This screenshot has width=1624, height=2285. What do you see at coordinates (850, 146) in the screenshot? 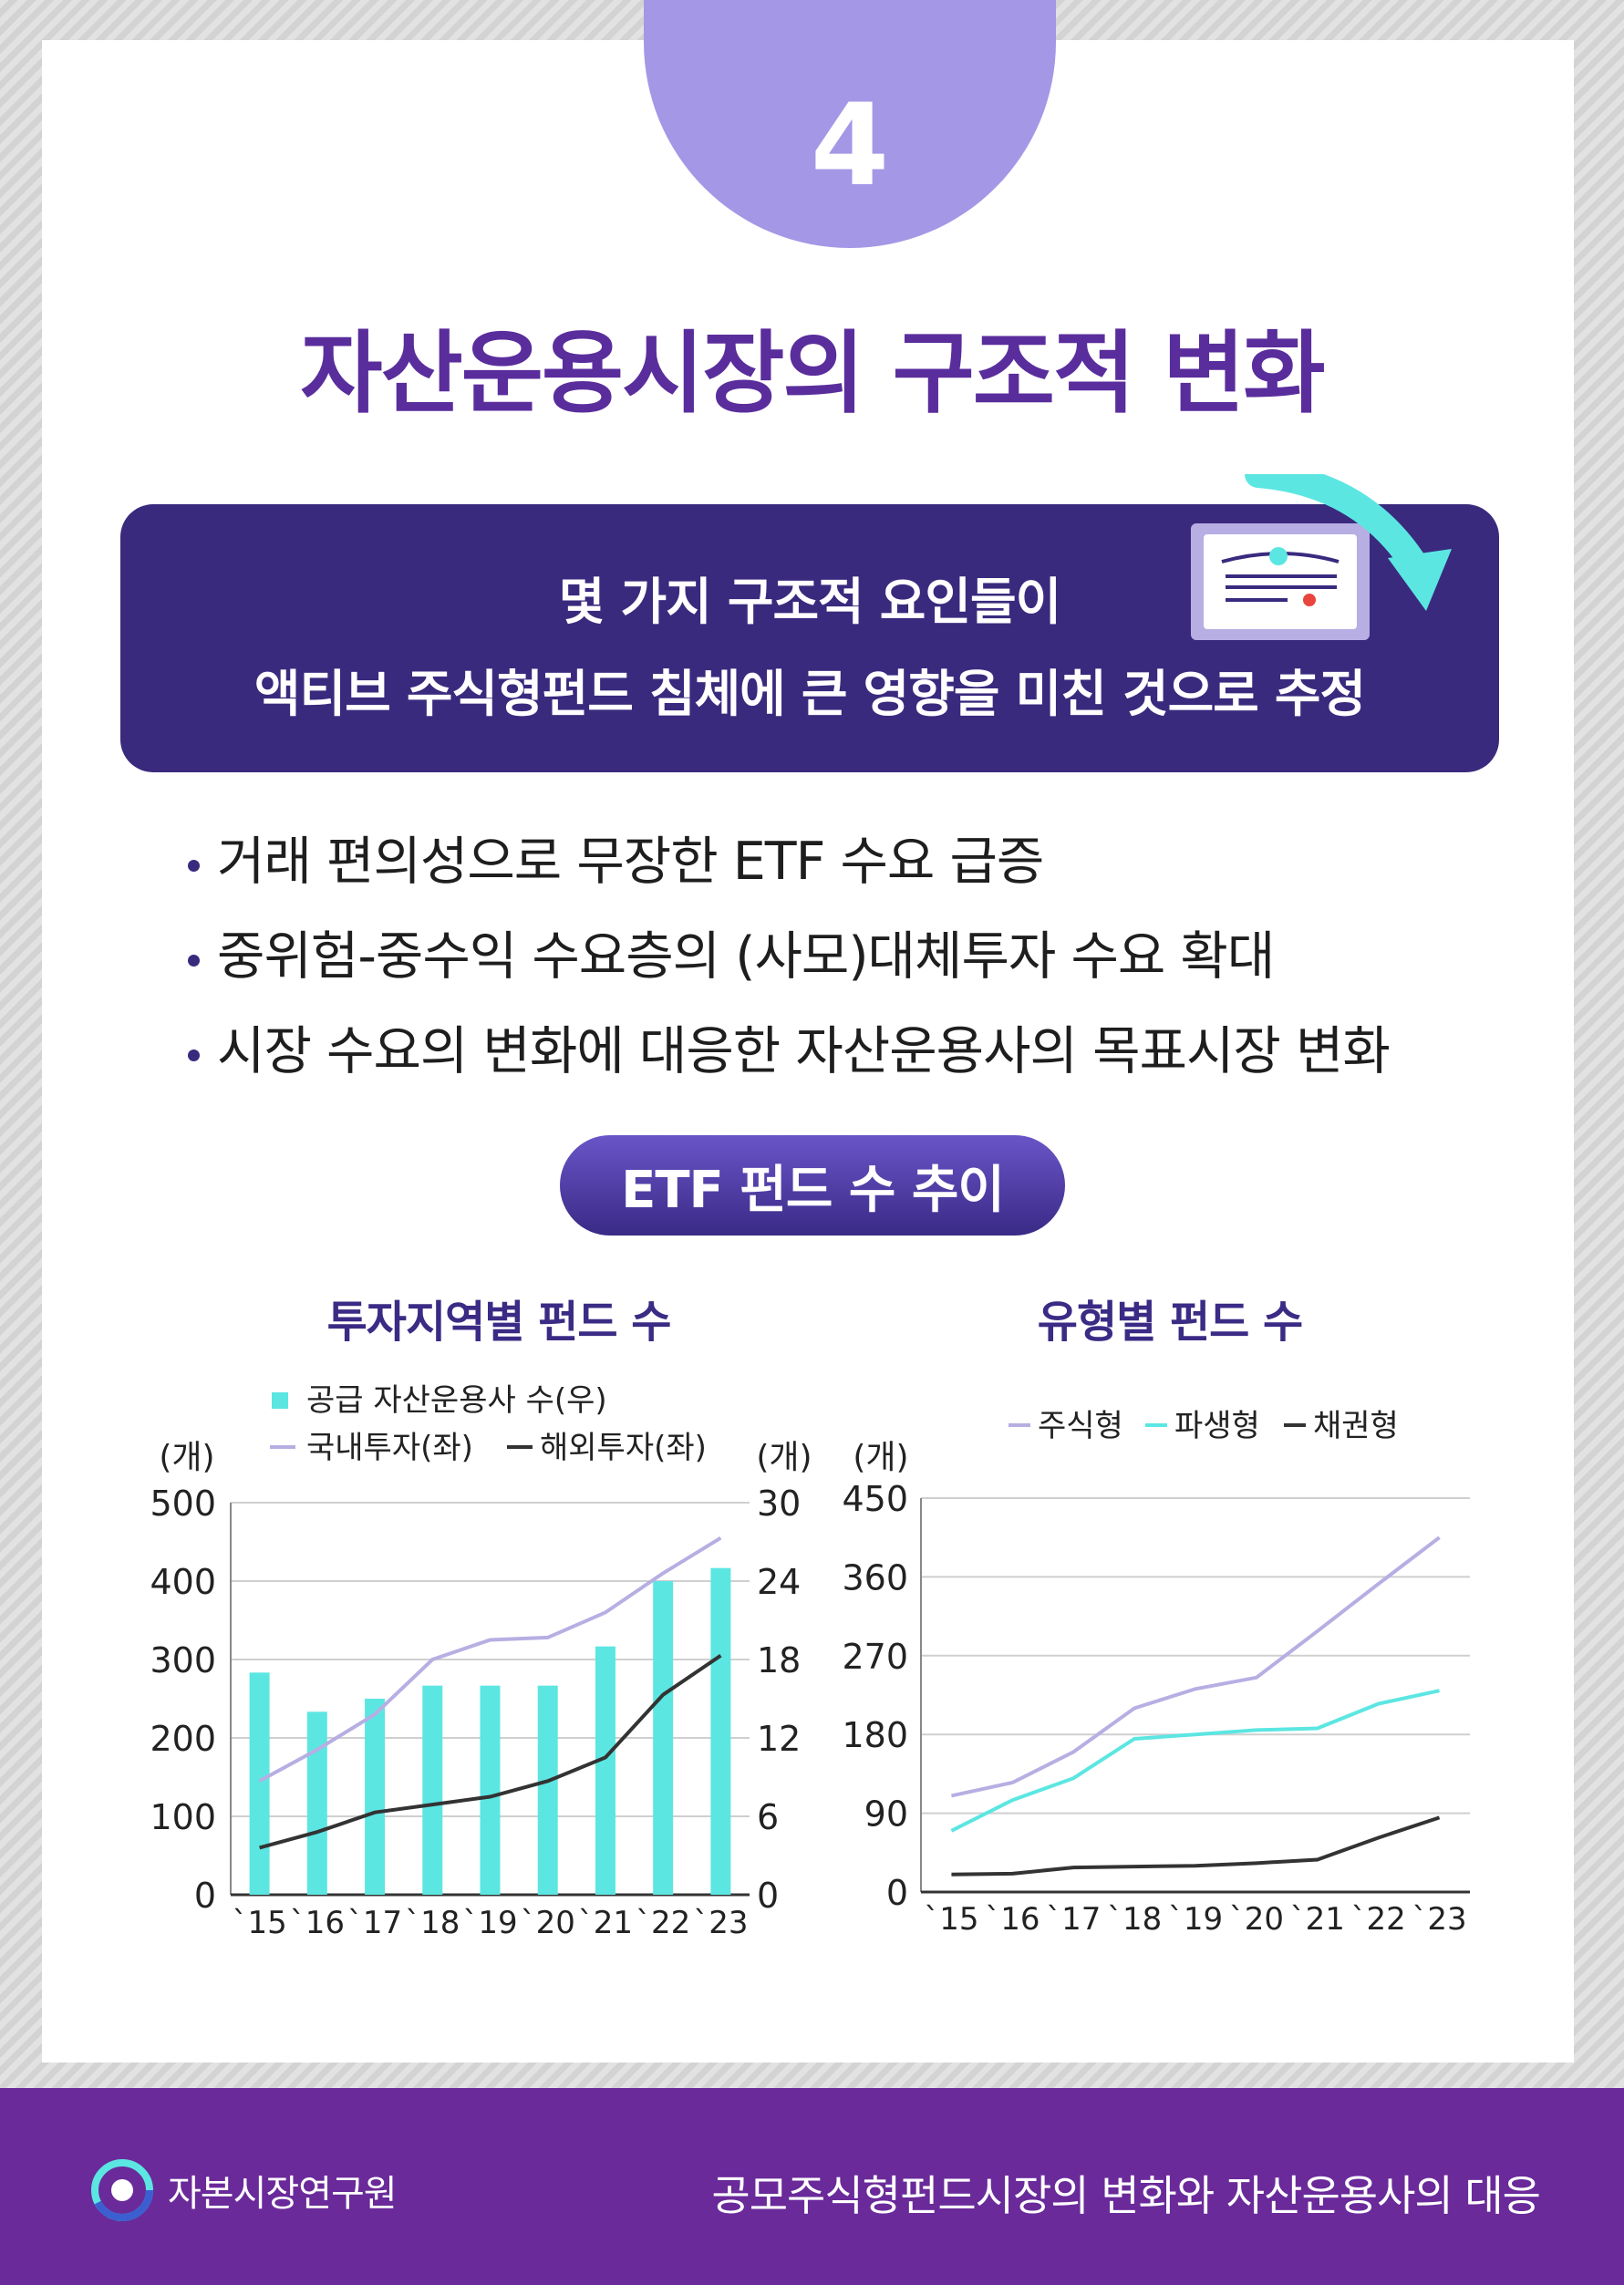
I see `section-number: 4` at bounding box center [850, 146].